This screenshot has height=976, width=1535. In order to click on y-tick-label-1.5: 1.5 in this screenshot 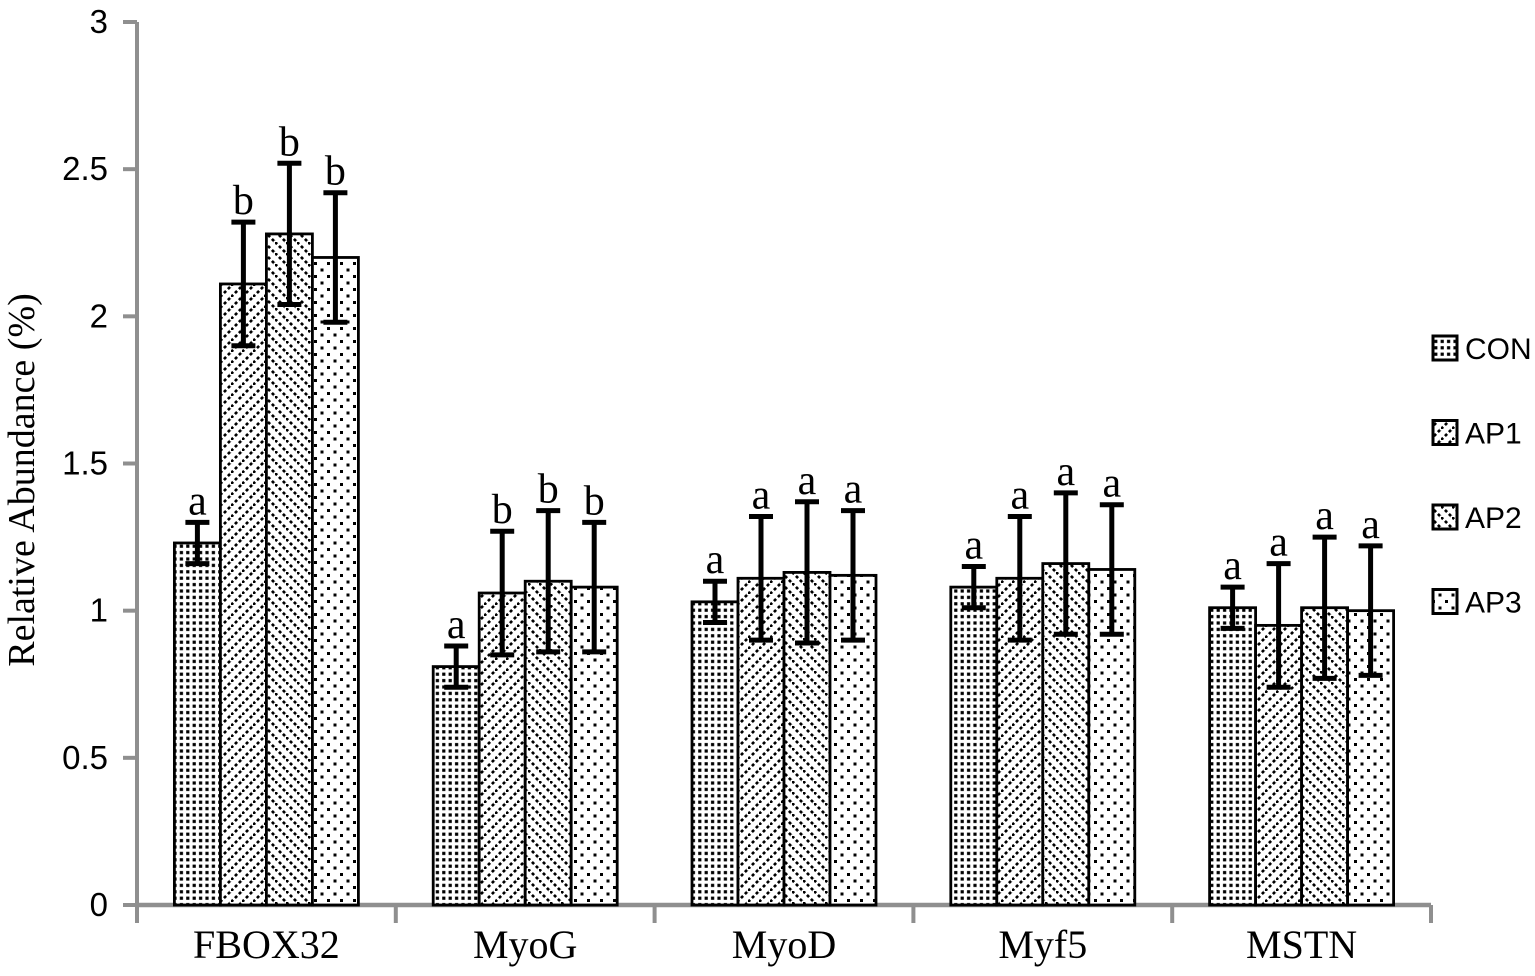, I will do `click(85, 463)`.